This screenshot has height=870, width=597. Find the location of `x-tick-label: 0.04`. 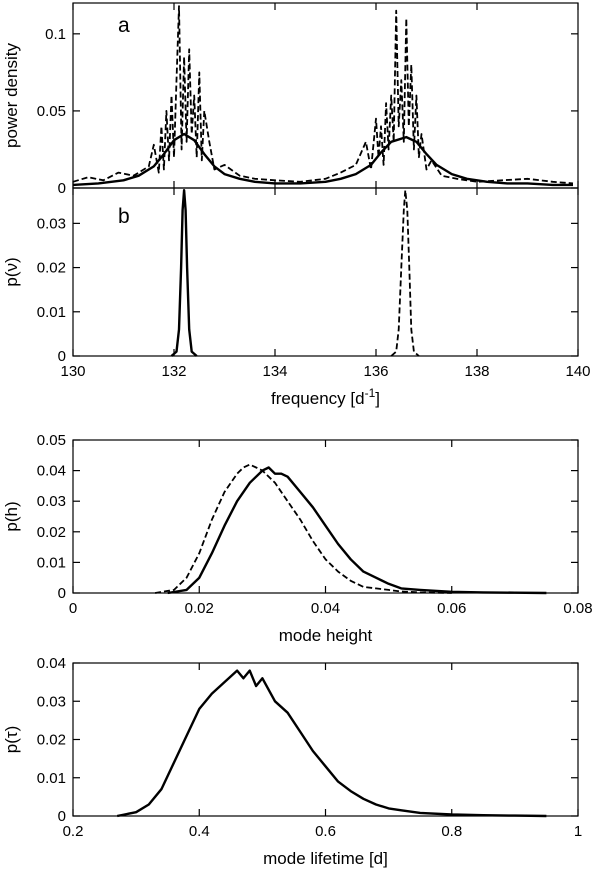

x-tick-label: 0.04 is located at coordinates (325, 608).